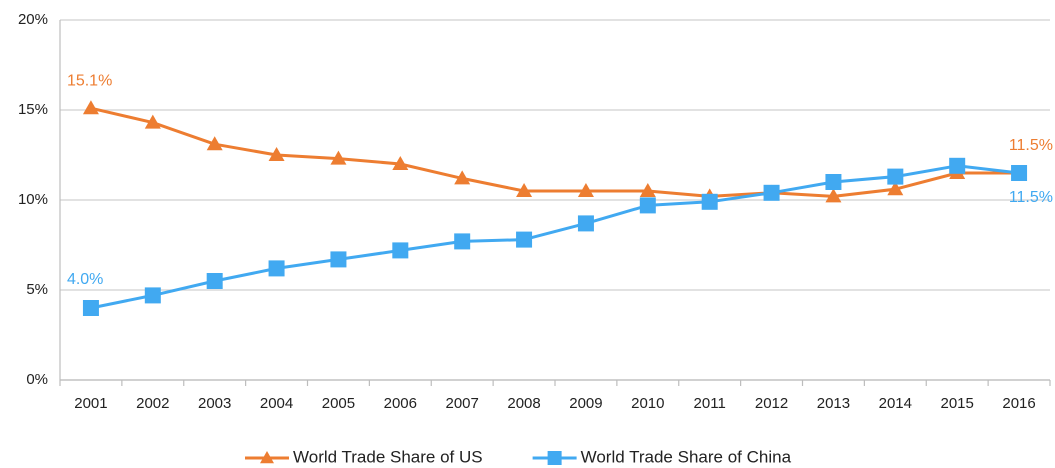 The width and height of the screenshot is (1055, 468). I want to click on x-tick-label: 2011, so click(710, 403).